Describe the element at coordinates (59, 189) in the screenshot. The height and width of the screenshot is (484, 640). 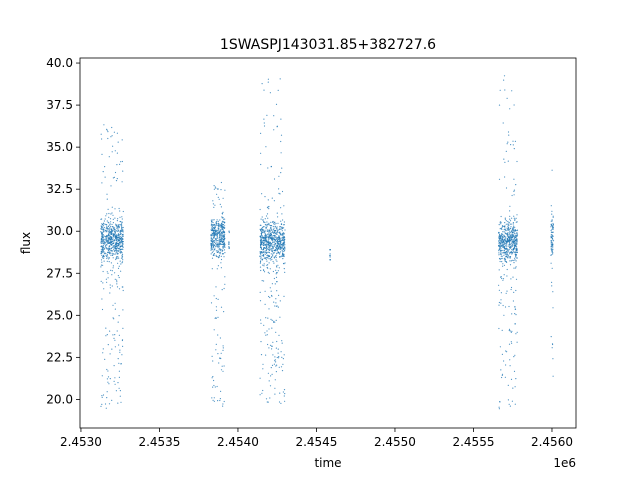
I see `y-tick-label: 32.5` at that location.